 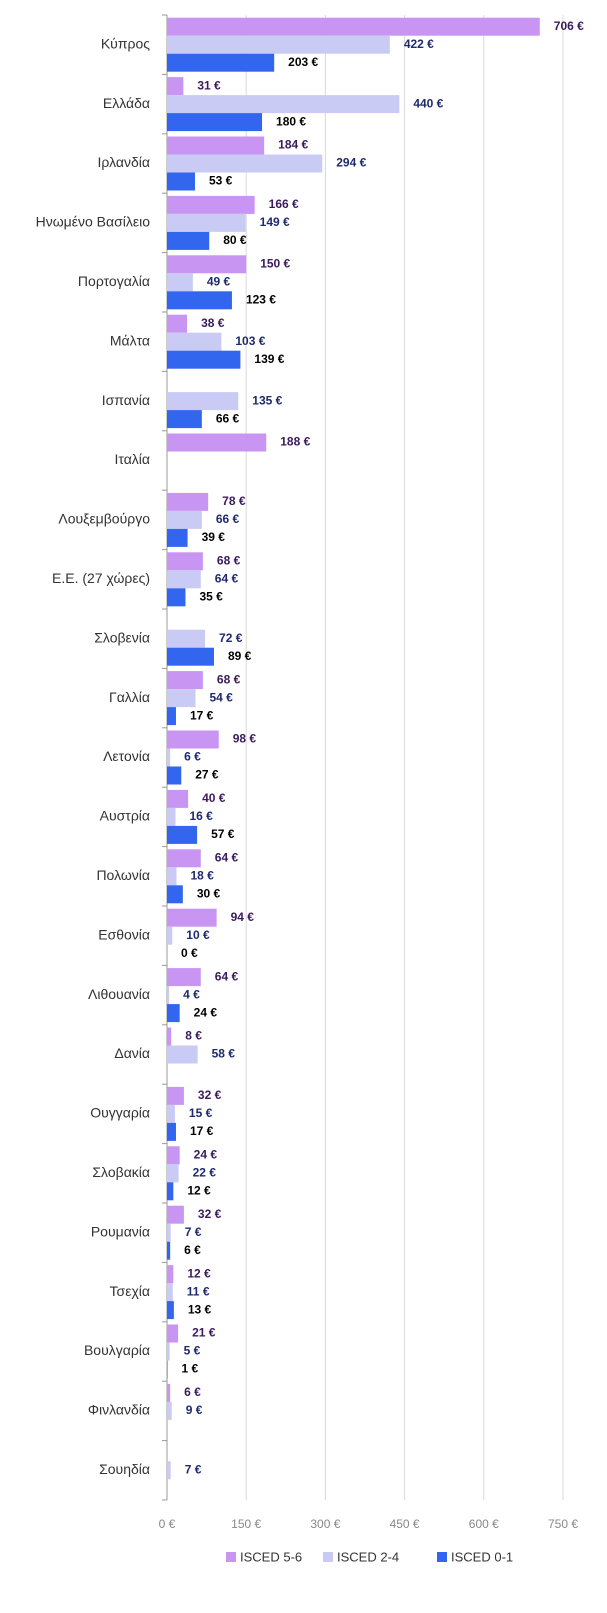 I want to click on value-label: 180 €, so click(x=291, y=121).